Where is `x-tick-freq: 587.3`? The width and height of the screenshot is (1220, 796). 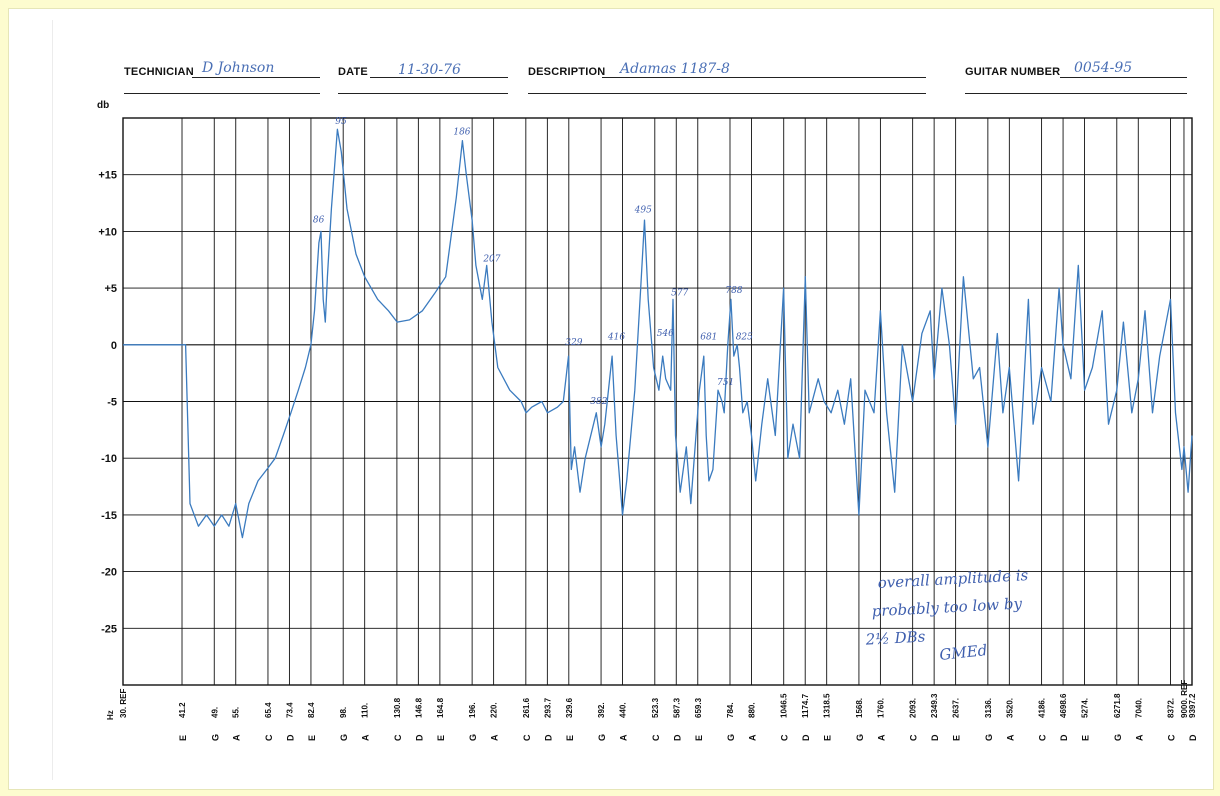
x-tick-freq: 587.3 is located at coordinates (676, 707).